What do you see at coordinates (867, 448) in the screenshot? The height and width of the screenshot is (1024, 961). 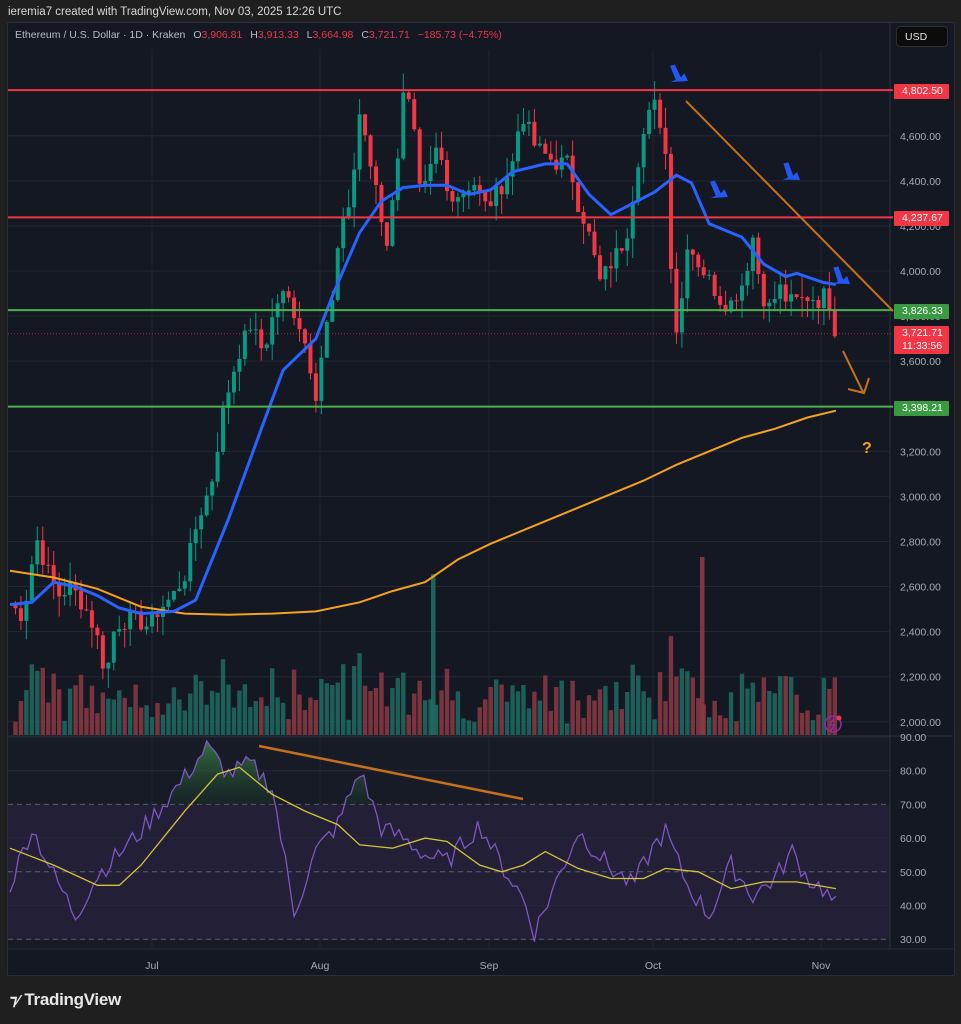 I see `question-mark-annotation: ?` at bounding box center [867, 448].